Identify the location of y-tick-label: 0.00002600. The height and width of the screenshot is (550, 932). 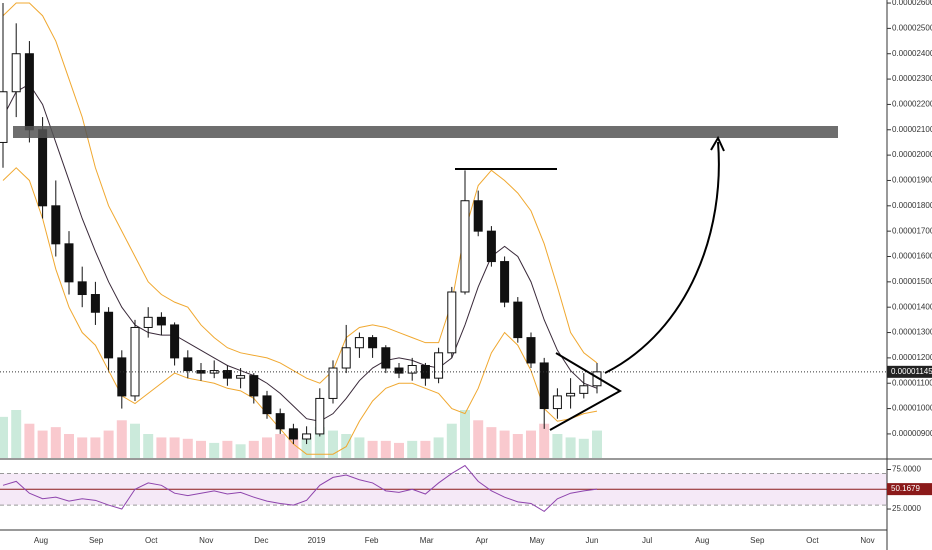
(912, 3).